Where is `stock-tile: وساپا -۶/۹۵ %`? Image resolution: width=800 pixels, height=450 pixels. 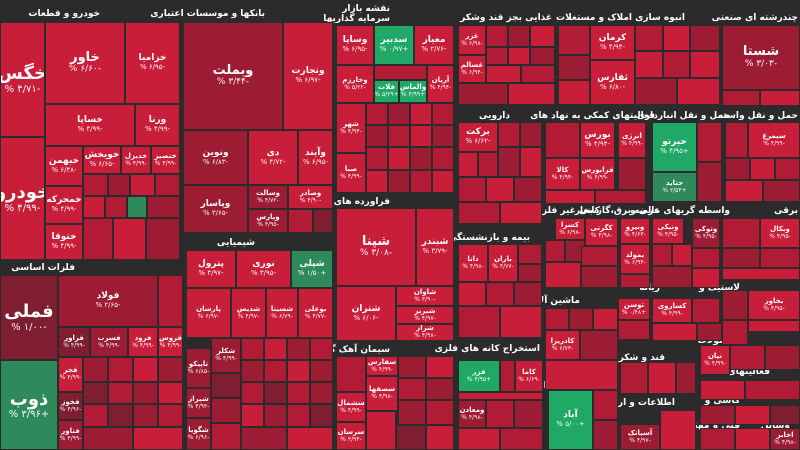 stock-tile: وساپا -۶/۹۵ % is located at coordinates (355, 45).